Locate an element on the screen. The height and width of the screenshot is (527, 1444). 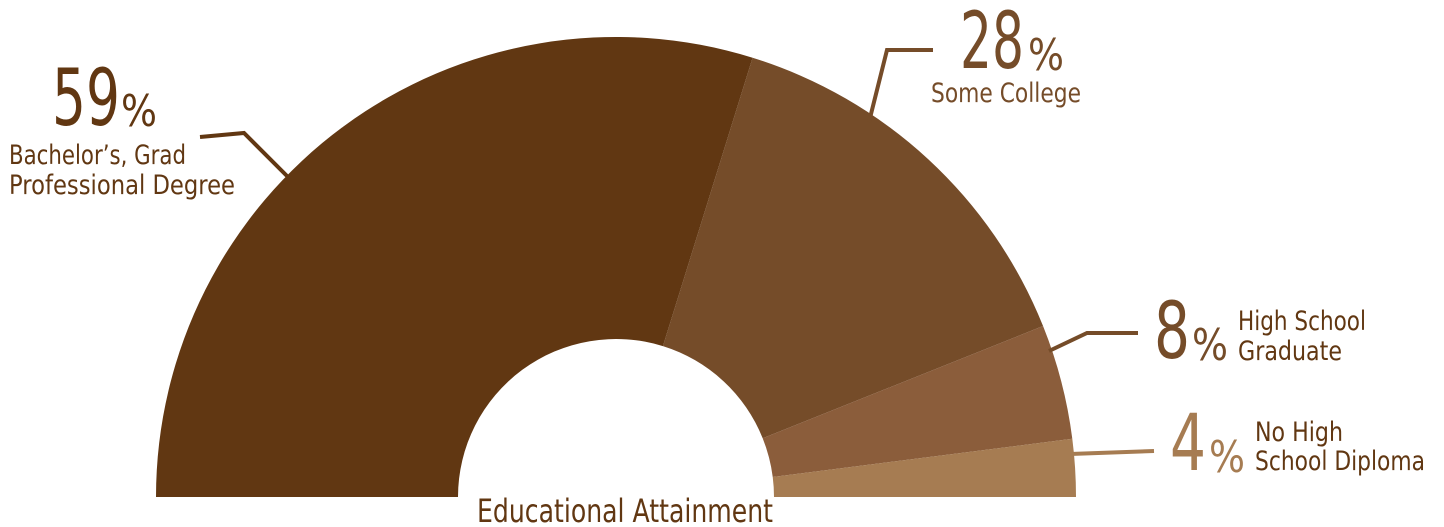
percent-symbol-no-diploma: % is located at coordinates (1227, 457).